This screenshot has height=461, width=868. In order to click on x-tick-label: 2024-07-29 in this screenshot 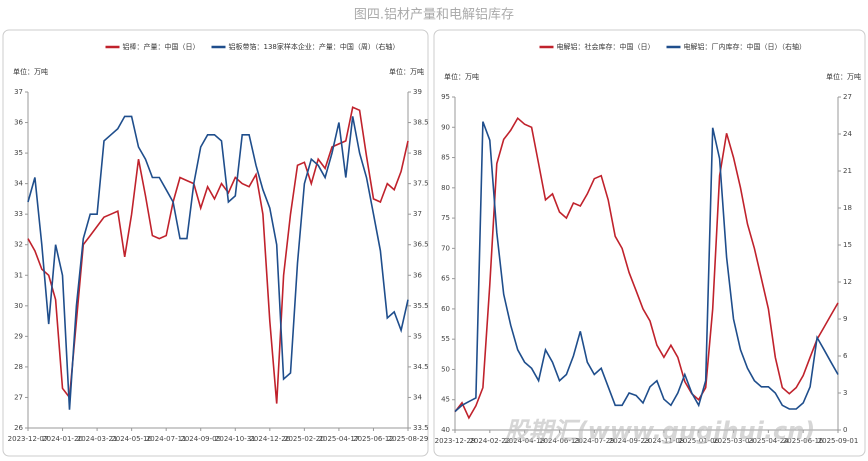, I will do `click(594, 441)`.